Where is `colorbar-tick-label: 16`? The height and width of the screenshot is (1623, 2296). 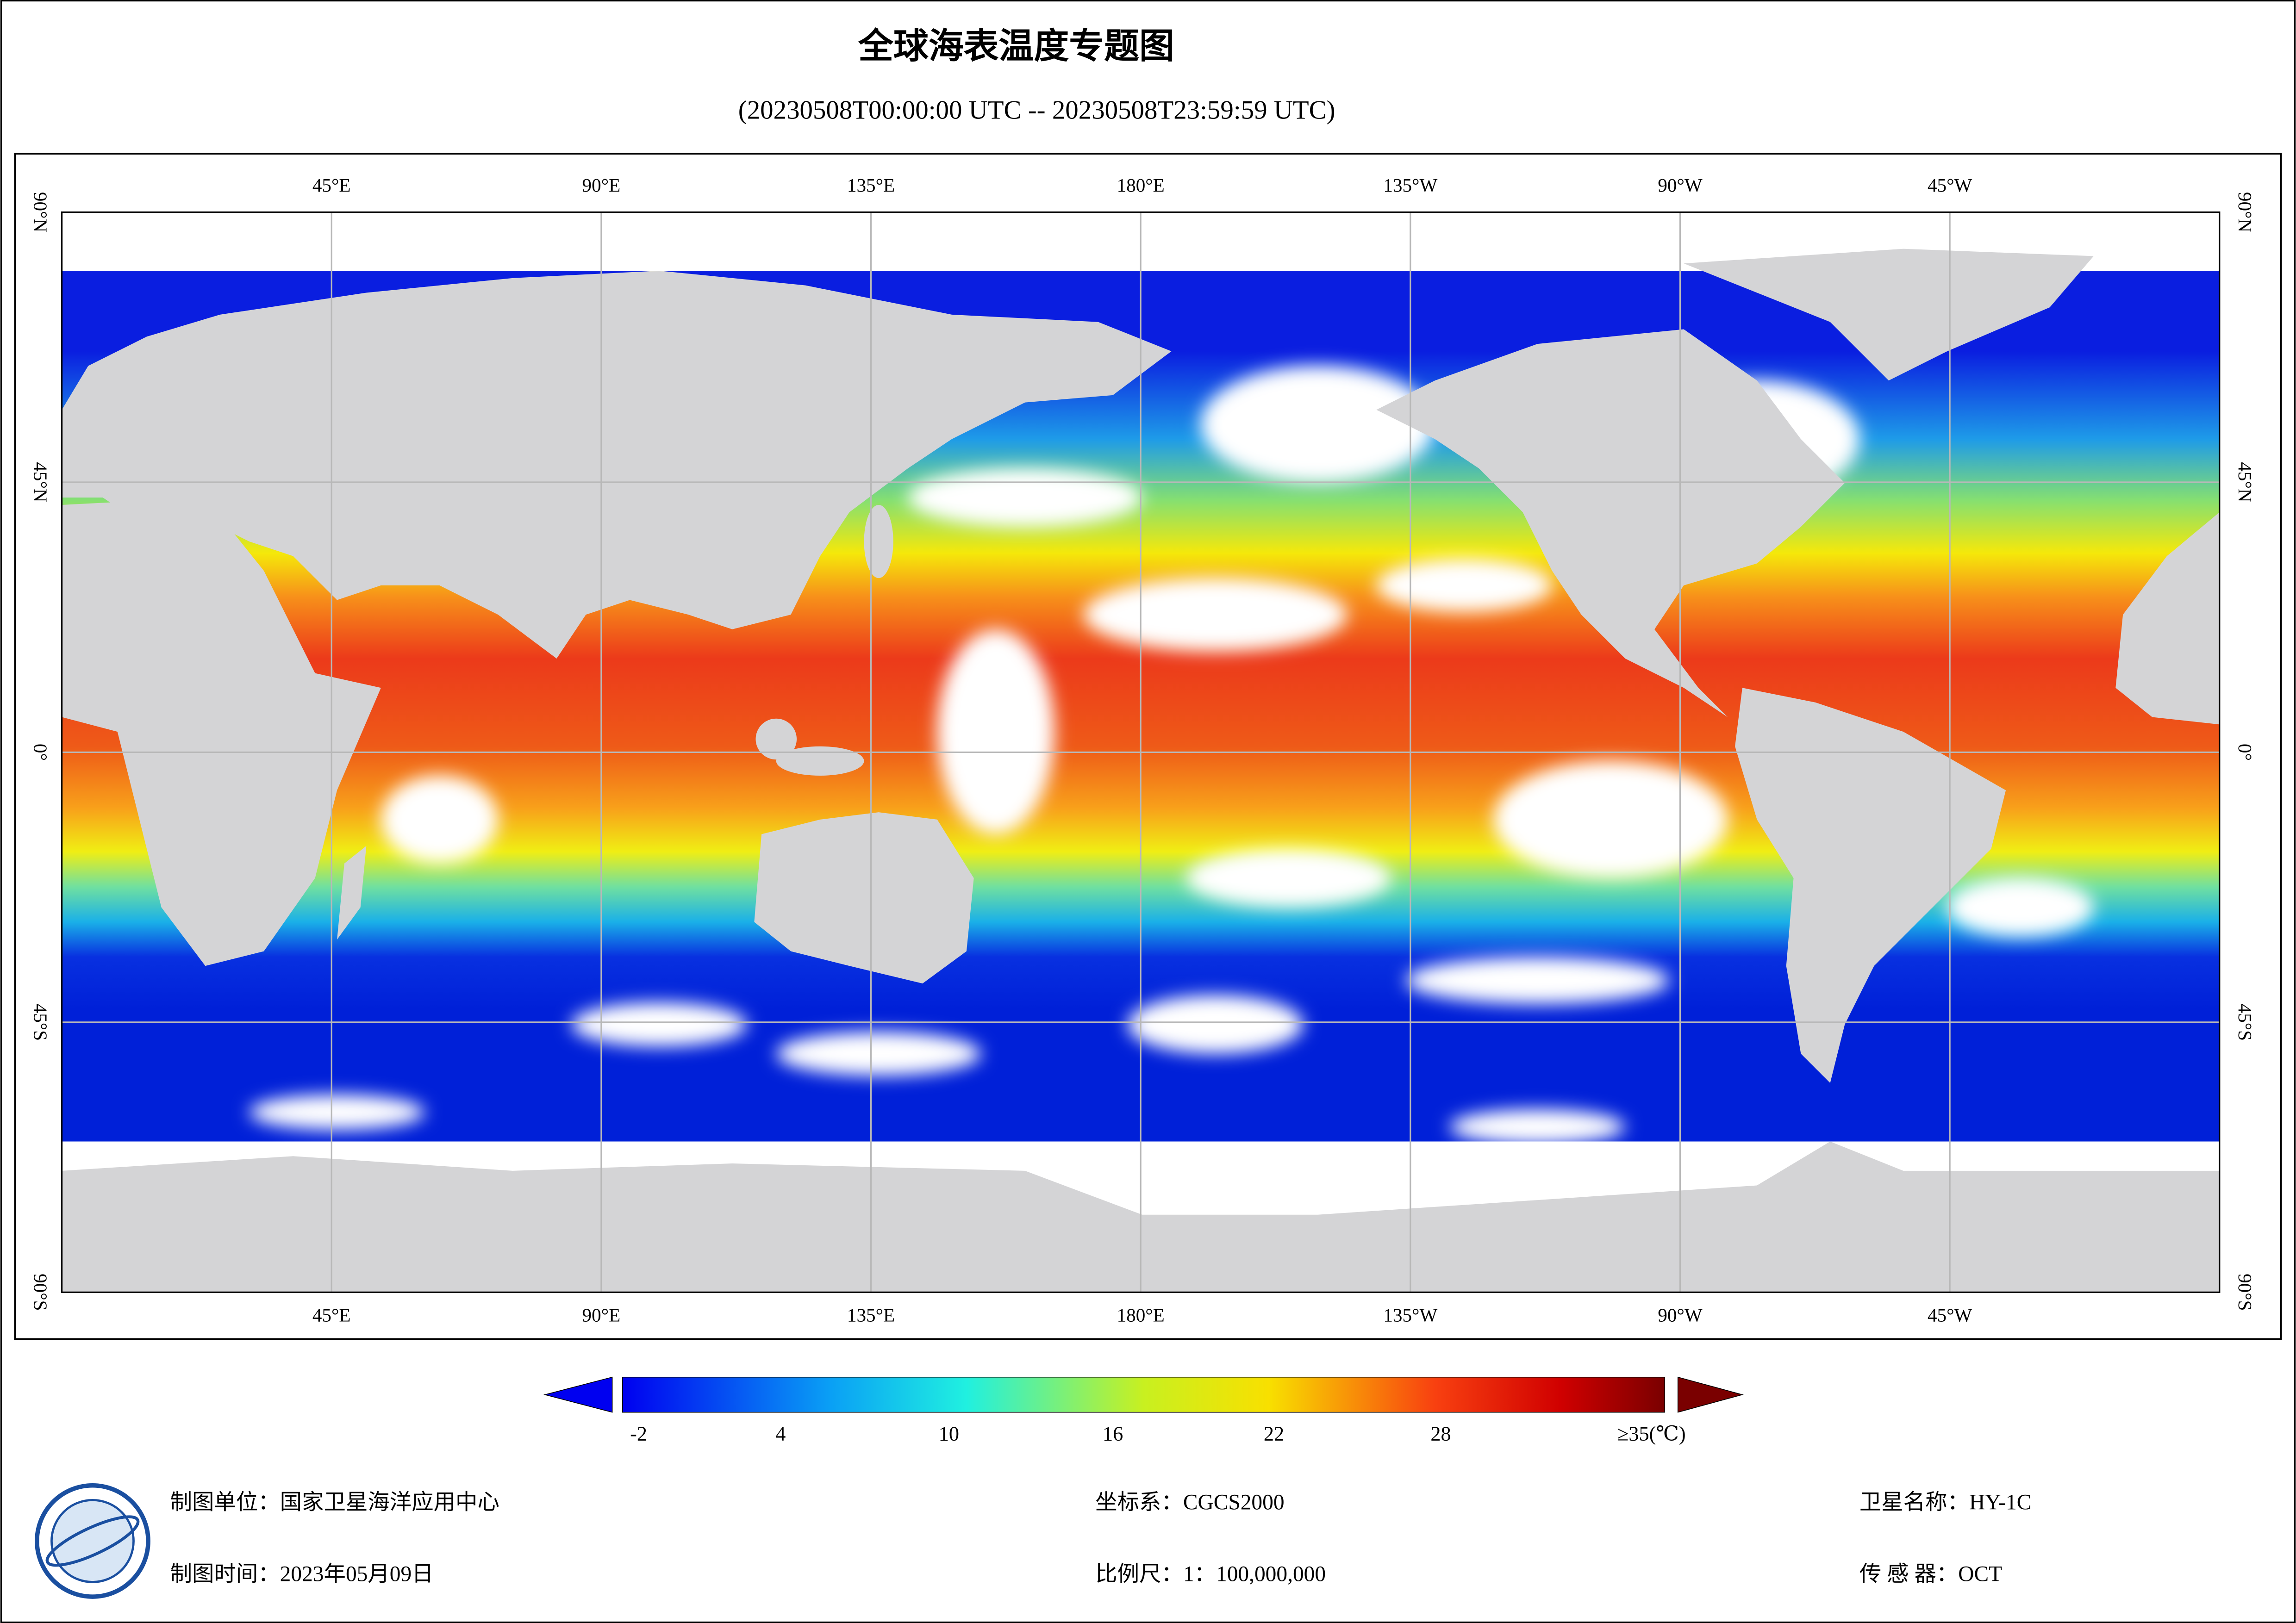 colorbar-tick-label: 16 is located at coordinates (1113, 1433).